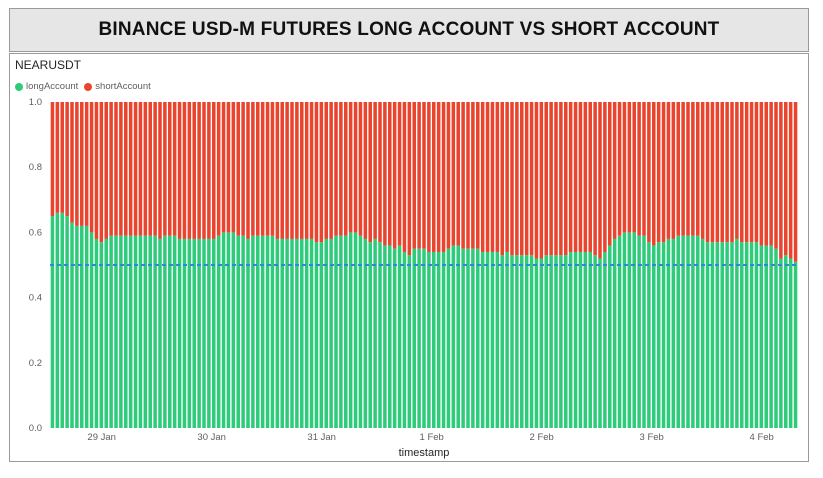 The image size is (823, 478). I want to click on y-tick-label: 0.4, so click(35, 298).